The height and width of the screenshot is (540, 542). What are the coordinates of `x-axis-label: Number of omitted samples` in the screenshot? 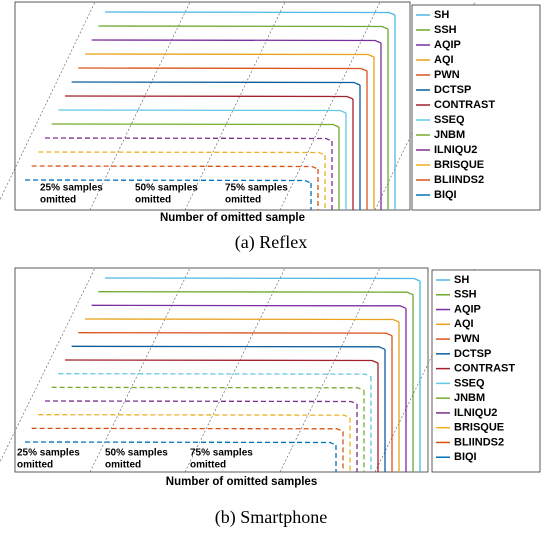 It's located at (241, 482).